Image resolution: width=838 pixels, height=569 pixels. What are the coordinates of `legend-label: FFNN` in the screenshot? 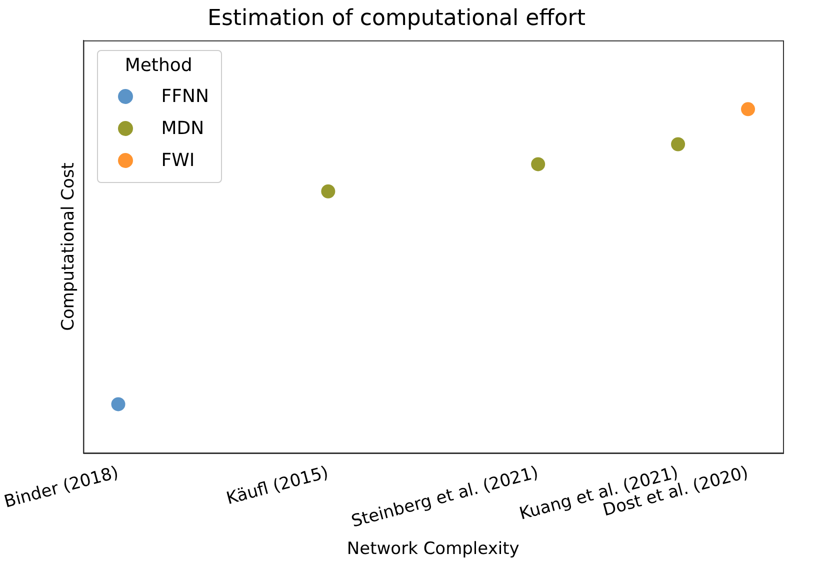 It's located at (185, 96).